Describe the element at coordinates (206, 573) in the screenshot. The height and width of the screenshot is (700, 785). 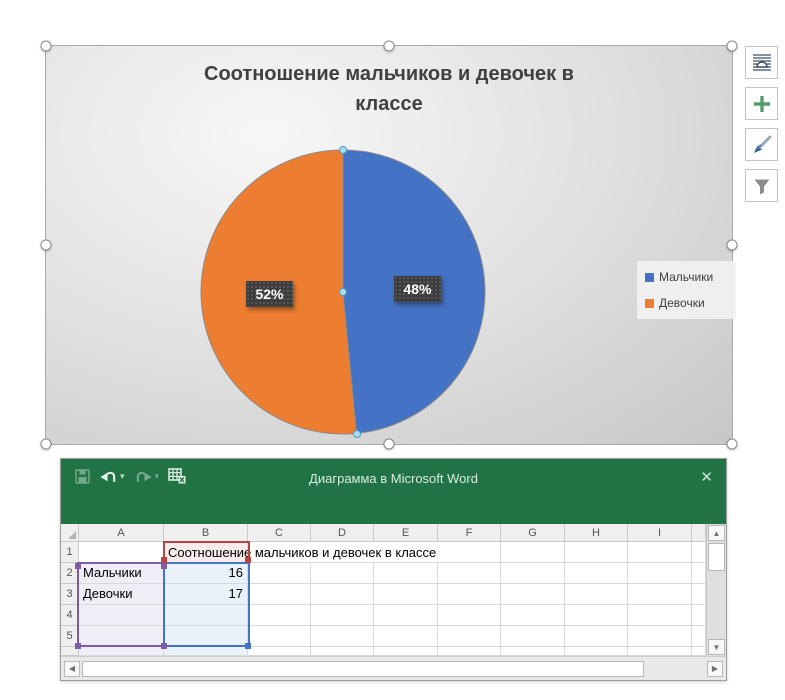
I see `cell-B2: 16` at that location.